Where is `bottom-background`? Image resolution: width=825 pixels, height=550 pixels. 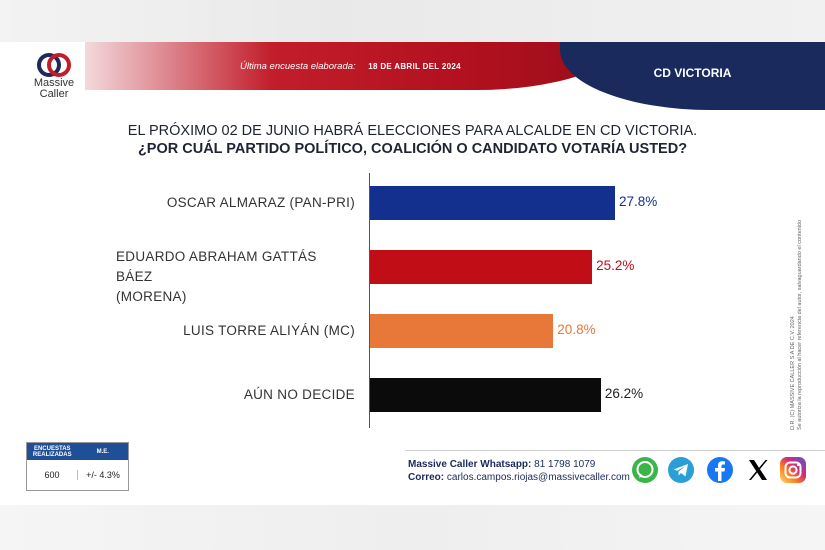 bottom-background is located at coordinates (412, 527).